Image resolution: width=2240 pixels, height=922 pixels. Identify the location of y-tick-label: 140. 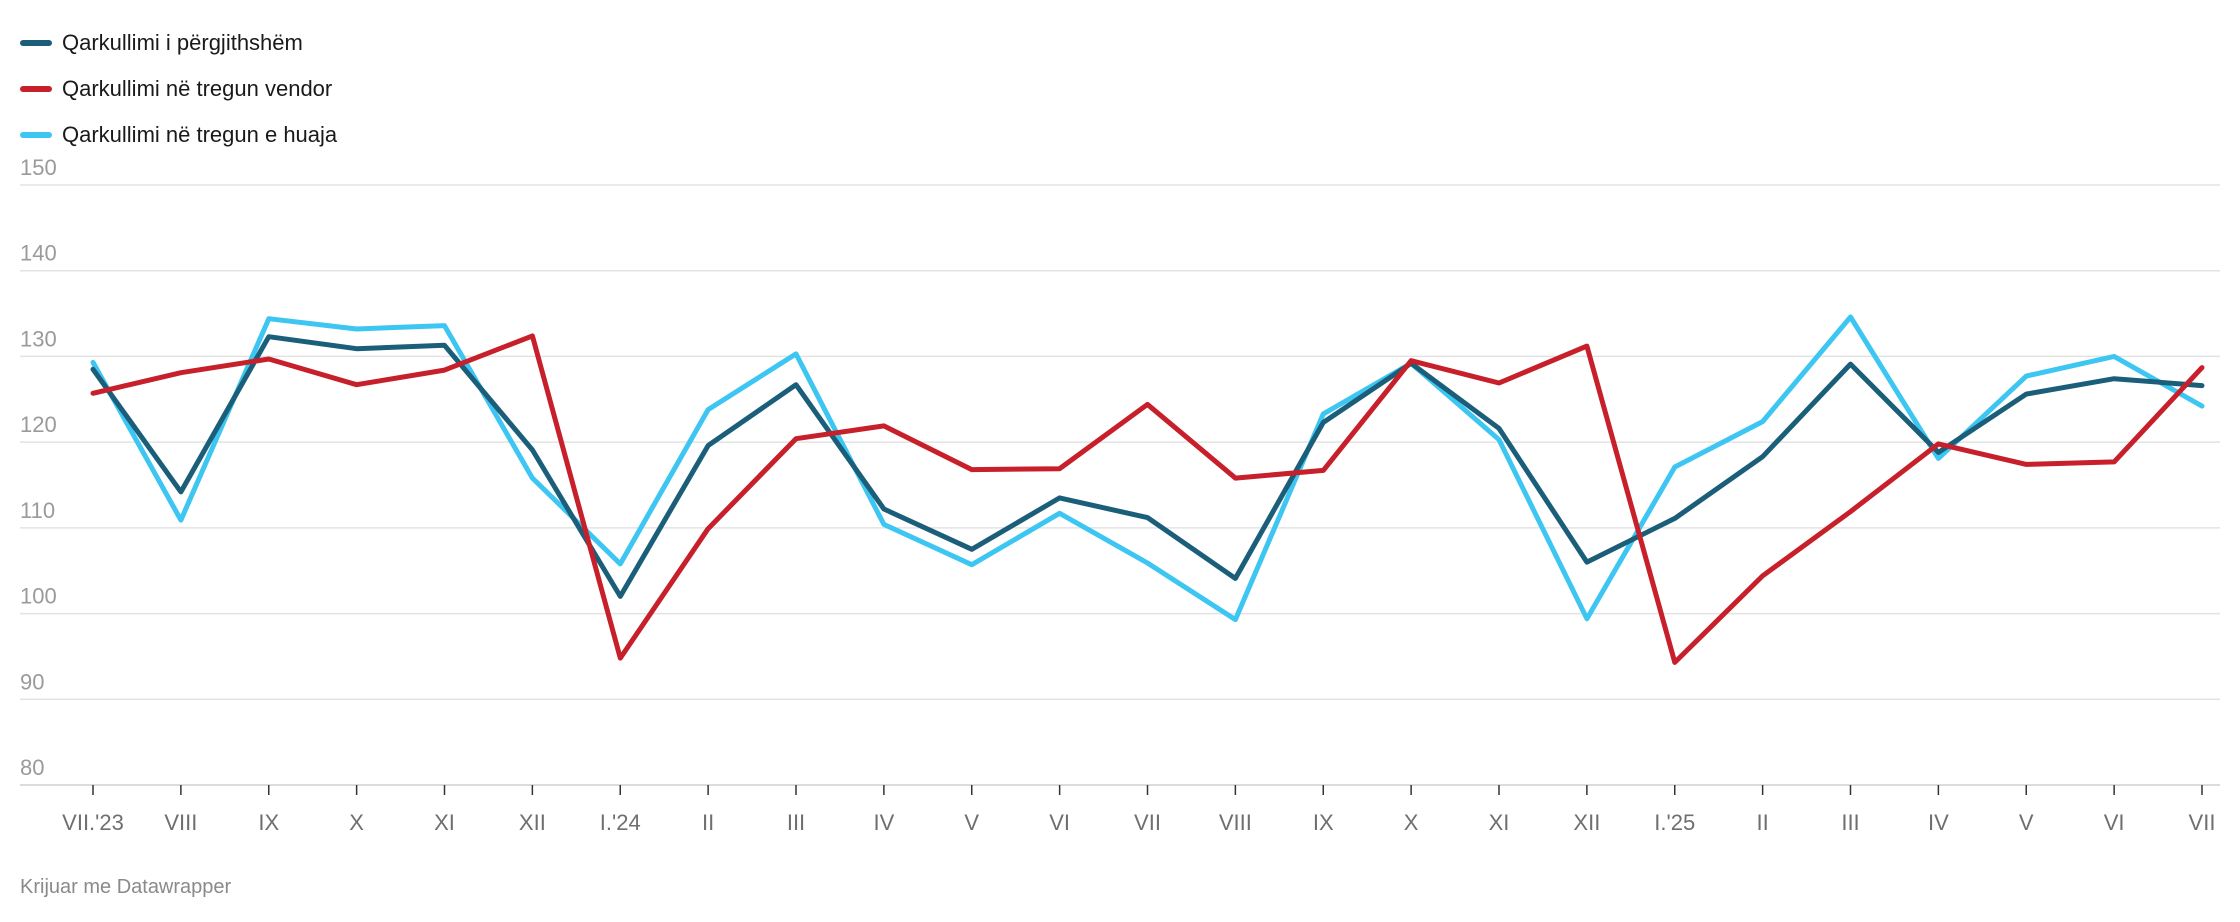
(38, 253).